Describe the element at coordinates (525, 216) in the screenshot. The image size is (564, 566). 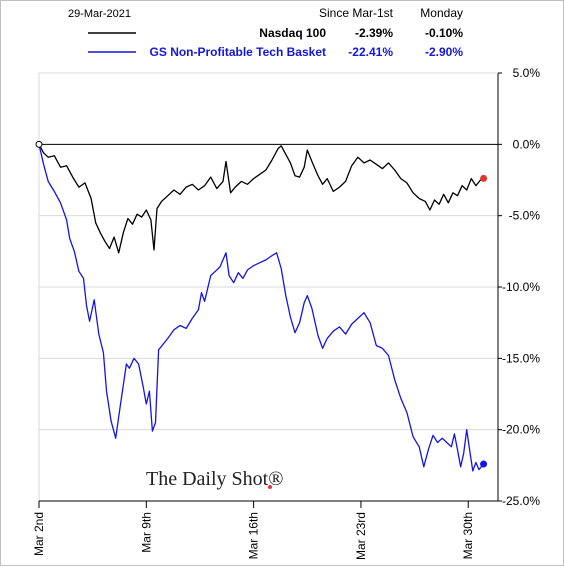
I see `y-tick-label: -5.0%` at that location.